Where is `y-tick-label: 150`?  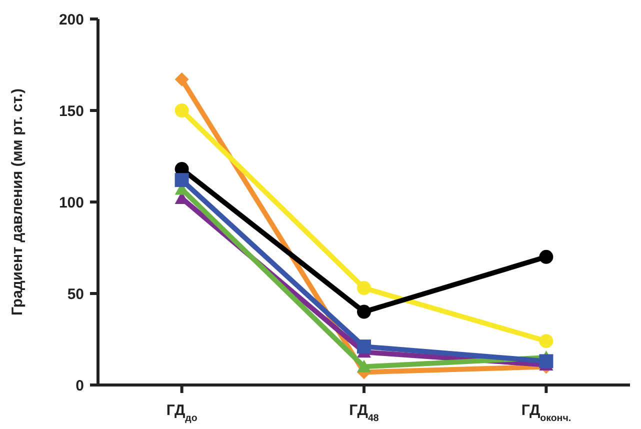
y-tick-label: 150 is located at coordinates (71, 111).